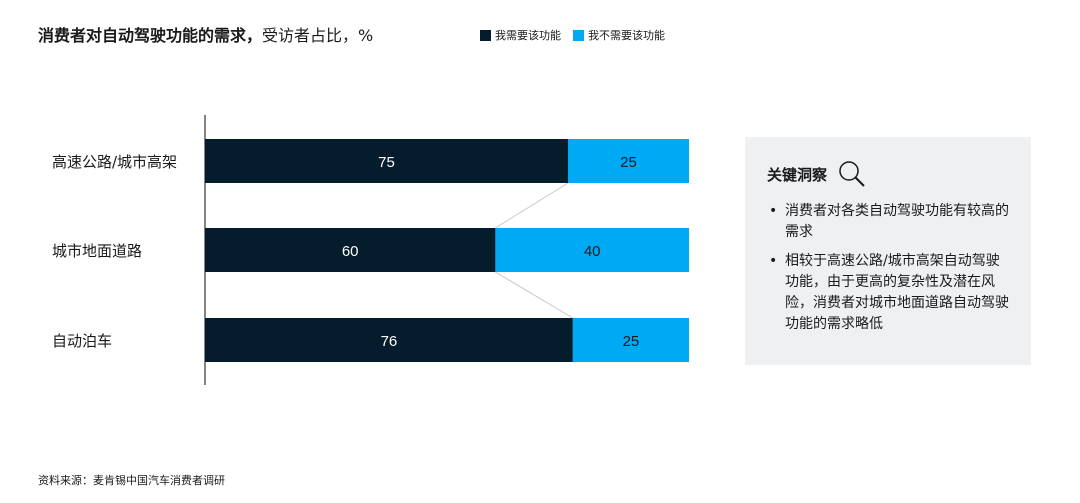  Describe the element at coordinates (82, 341) in the screenshot. I see `category-label: 自动泊车` at that location.